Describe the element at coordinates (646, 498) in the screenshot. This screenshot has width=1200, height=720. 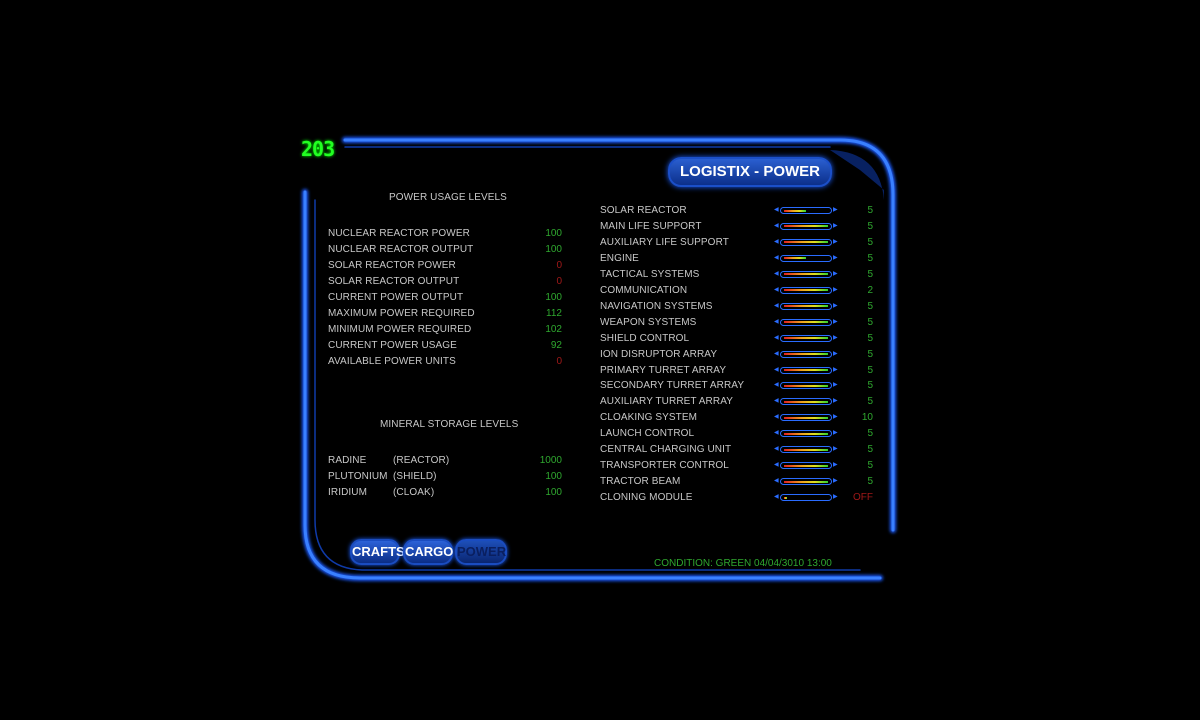
I see `system-label: CLONING MODULE` at that location.